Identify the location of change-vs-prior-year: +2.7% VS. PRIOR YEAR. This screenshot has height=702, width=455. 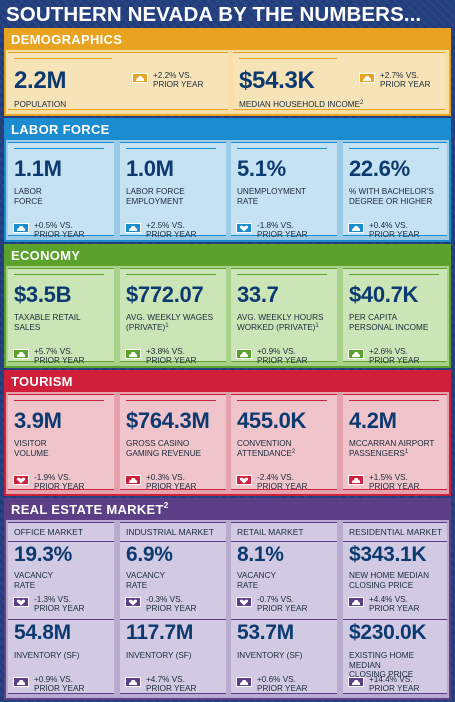
(405, 80).